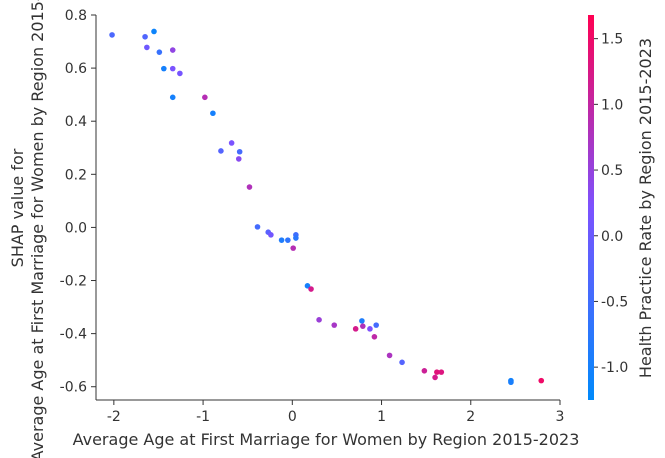 This screenshot has width=665, height=458. Describe the element at coordinates (203, 417) in the screenshot. I see `x-tick-label: -1` at that location.